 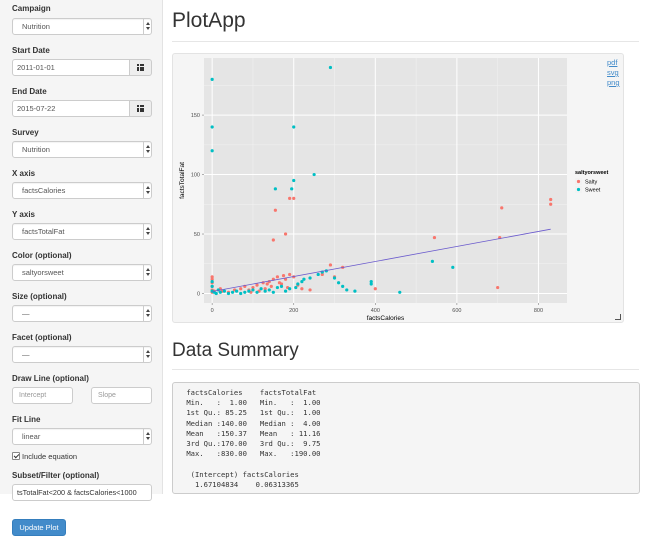 What do you see at coordinates (456, 311) in the screenshot?
I see `x-tick-label: 600` at bounding box center [456, 311].